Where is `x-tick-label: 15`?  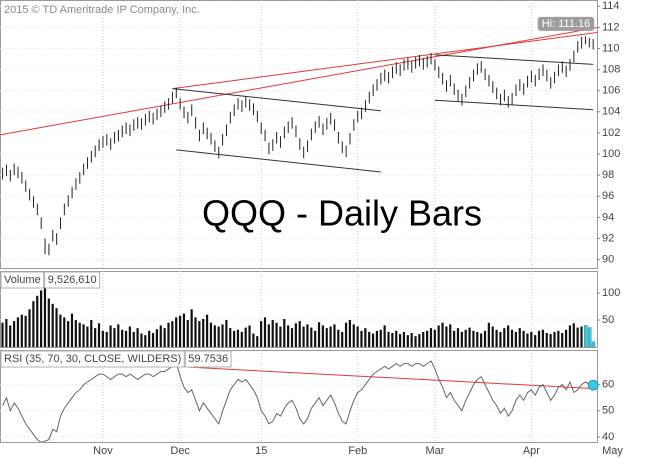
x-tick-label: 15 is located at coordinates (261, 451).